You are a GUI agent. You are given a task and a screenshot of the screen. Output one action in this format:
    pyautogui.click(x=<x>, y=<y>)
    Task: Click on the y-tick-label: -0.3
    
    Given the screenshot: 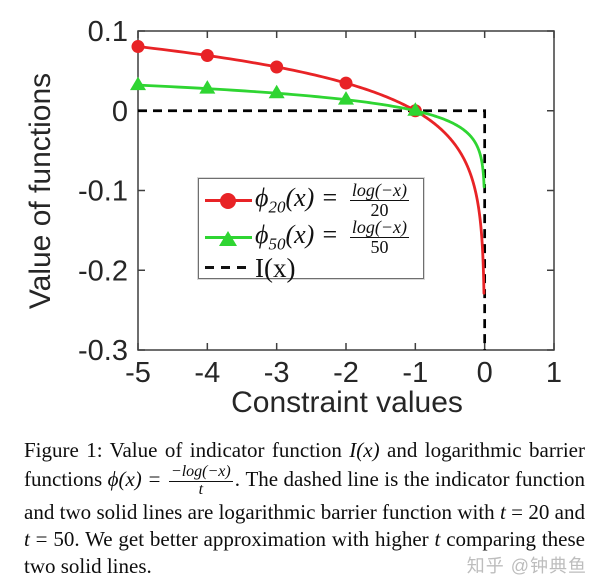 What is the action you would take?
    pyautogui.click(x=103, y=351)
    